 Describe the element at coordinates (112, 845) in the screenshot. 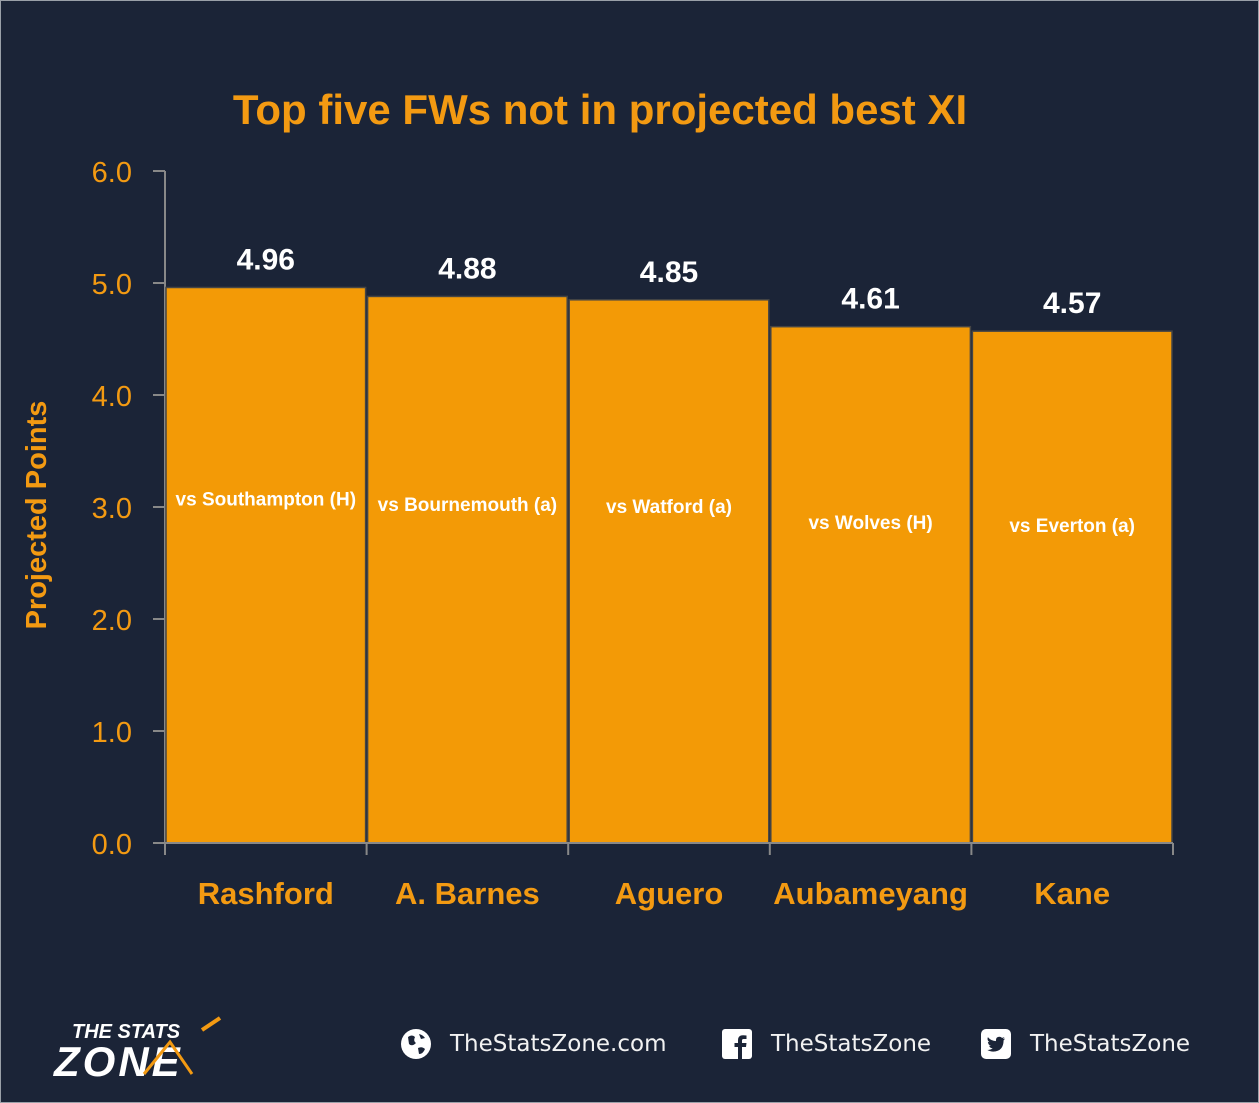

I see `y-tick-label: 0.0` at that location.